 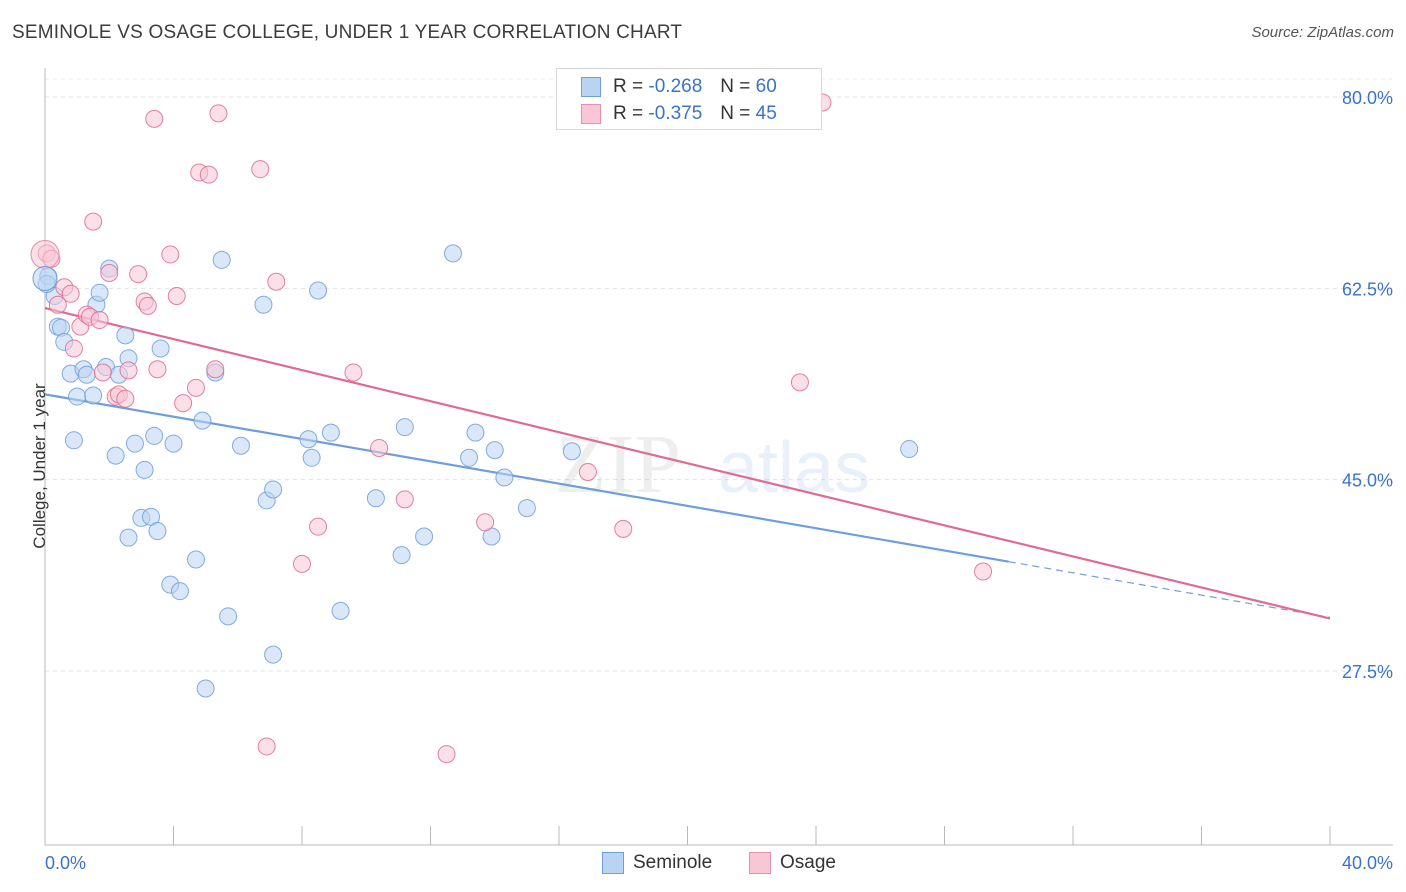 I want to click on y-tick-label: 45.0%, so click(x=1367, y=481).